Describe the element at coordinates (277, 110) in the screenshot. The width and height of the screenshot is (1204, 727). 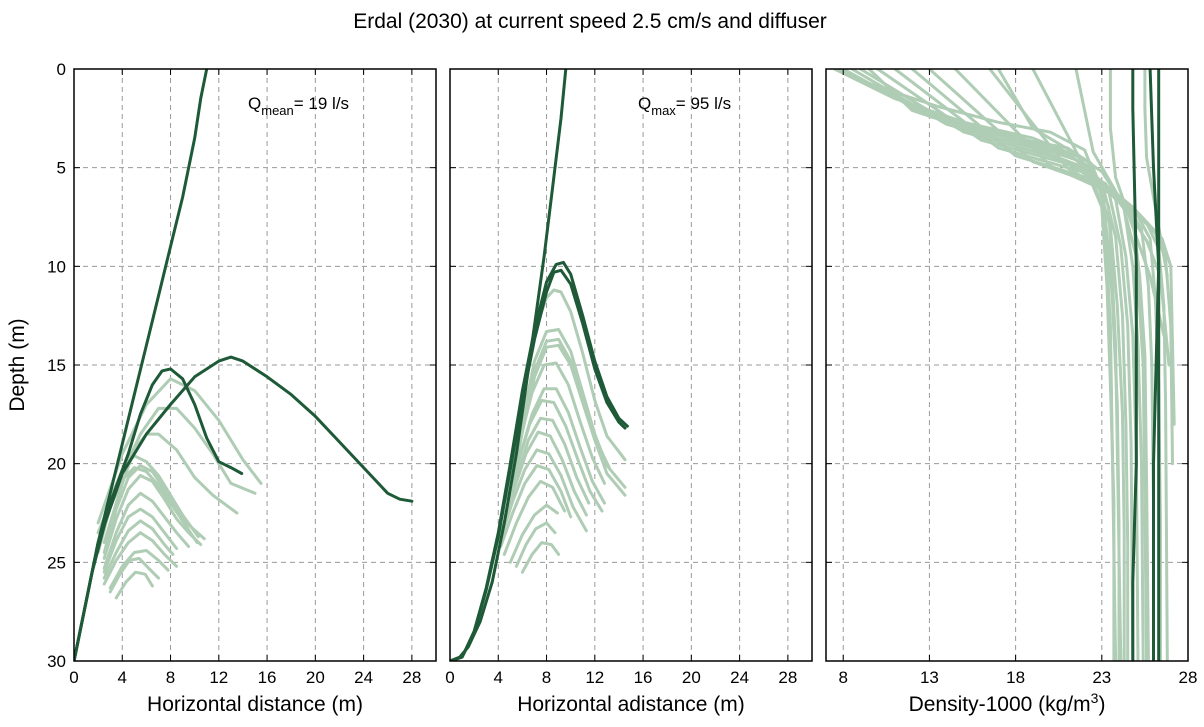
I see `annotation-subscript: mean` at that location.